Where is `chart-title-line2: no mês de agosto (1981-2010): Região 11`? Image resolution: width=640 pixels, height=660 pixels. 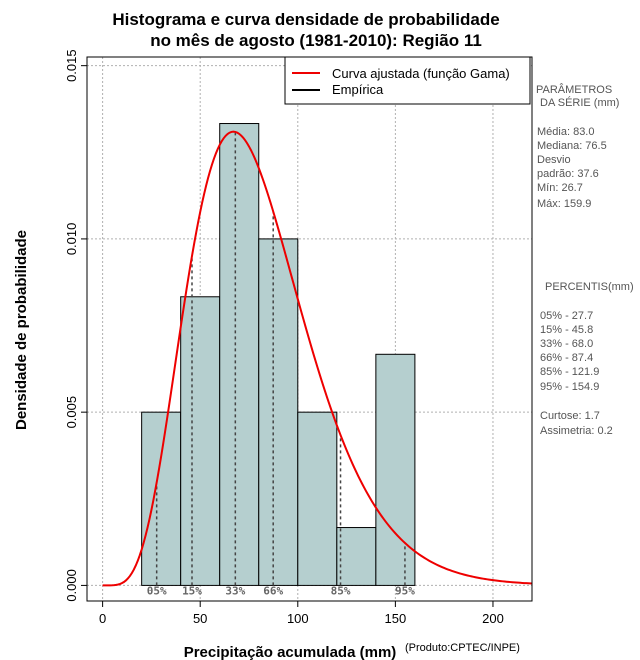
chart-title-line2: no mês de agosto (1981-2010): Região 11 is located at coordinates (316, 40).